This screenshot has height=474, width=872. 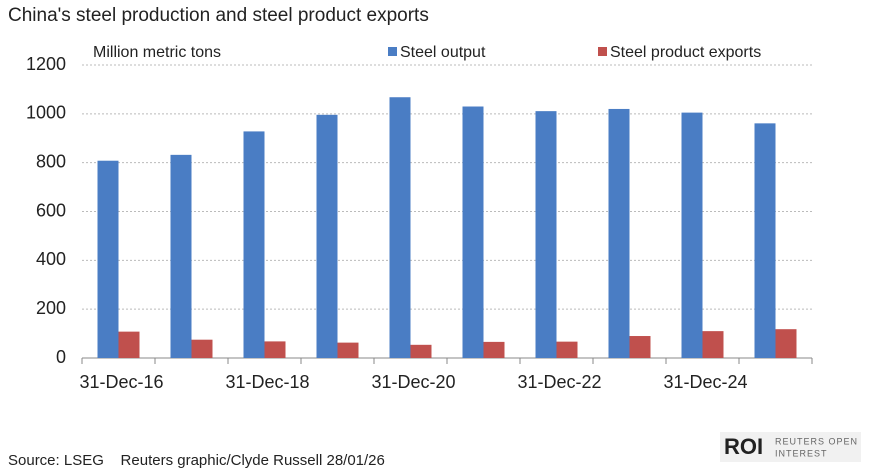 What do you see at coordinates (705, 382) in the screenshot?
I see `x-tick-label: 31-Dec-24` at bounding box center [705, 382].